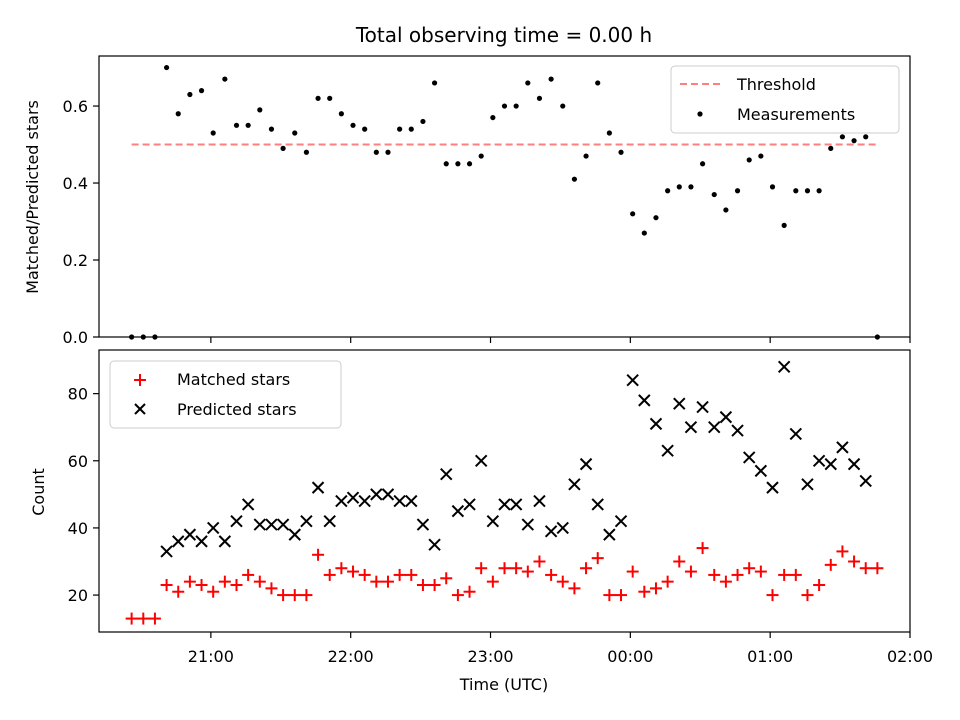 This screenshot has height=720, width=960. Describe the element at coordinates (78, 394) in the screenshot. I see `bottom-y-tick-label: 80` at that location.